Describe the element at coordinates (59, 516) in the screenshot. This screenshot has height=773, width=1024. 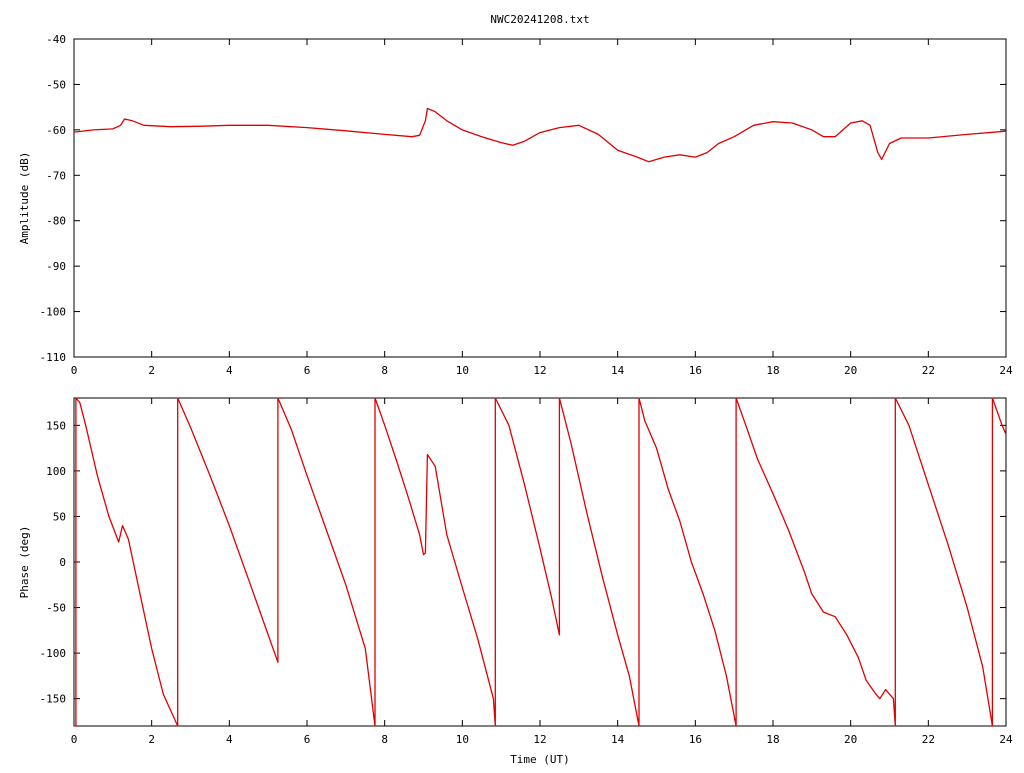
I see `phase-y-tick-label: 50` at that location.